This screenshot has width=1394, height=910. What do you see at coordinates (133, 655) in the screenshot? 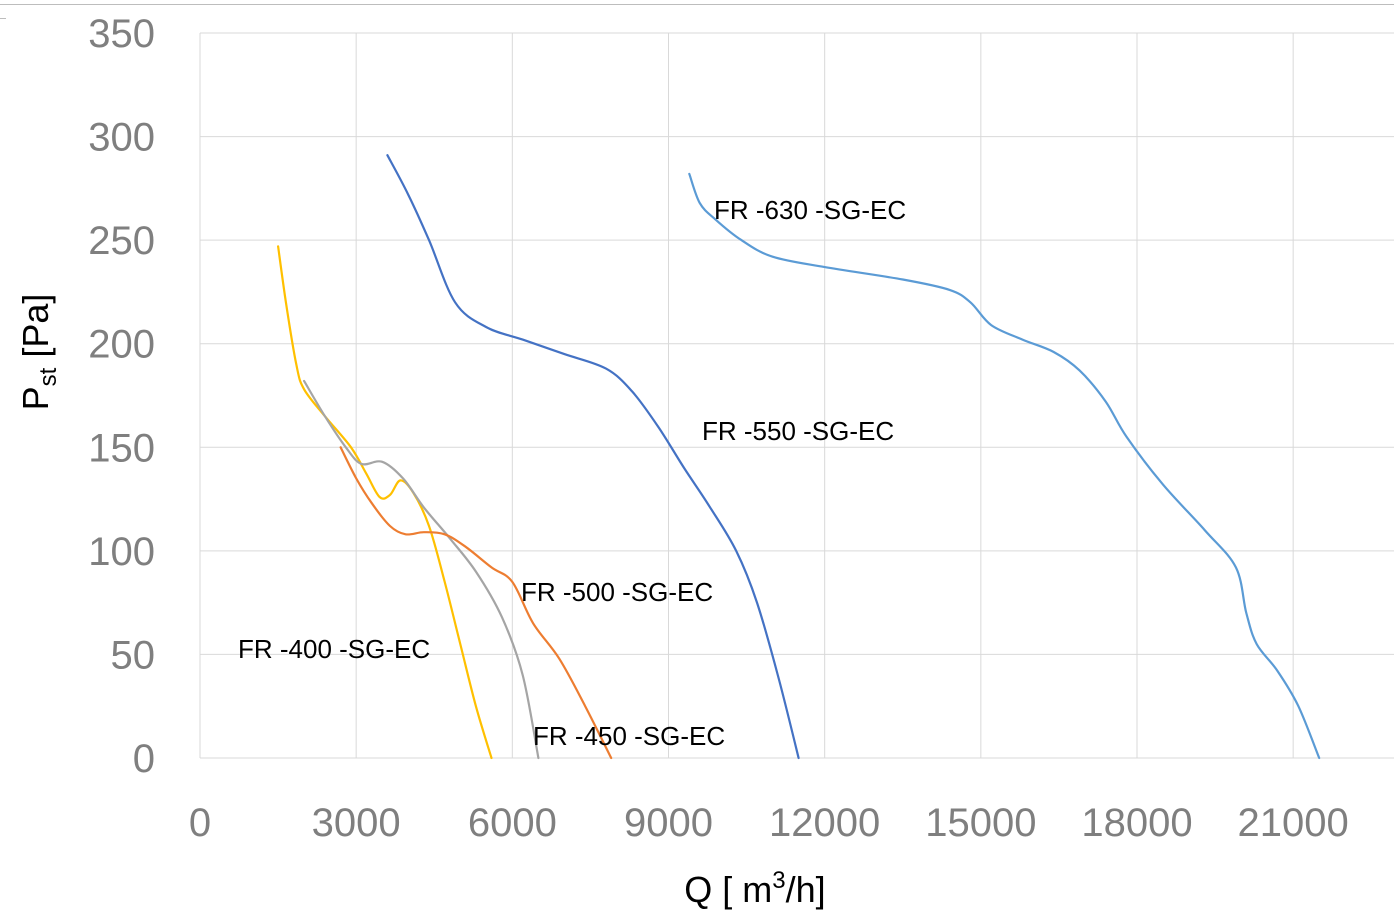
I see `y-tick-label: 50` at bounding box center [133, 655].